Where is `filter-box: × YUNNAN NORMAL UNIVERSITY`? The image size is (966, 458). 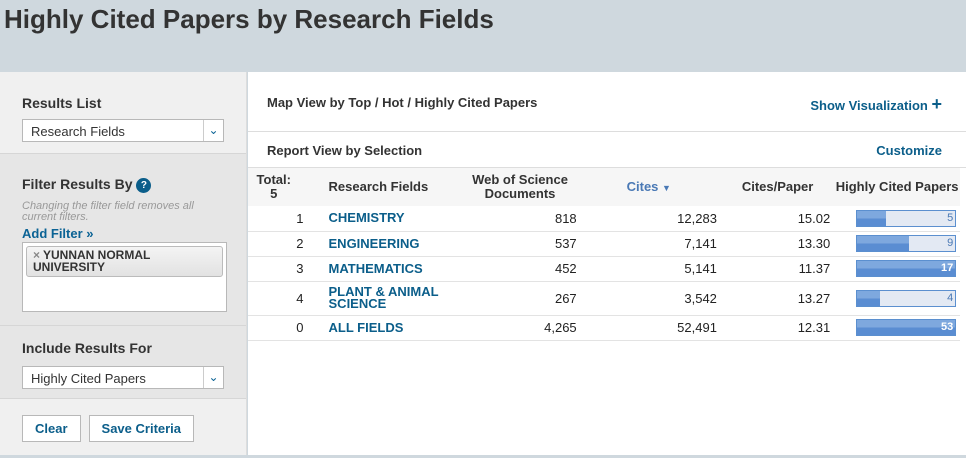
filter-box: × YUNNAN NORMAL UNIVERSITY is located at coordinates (124, 276).